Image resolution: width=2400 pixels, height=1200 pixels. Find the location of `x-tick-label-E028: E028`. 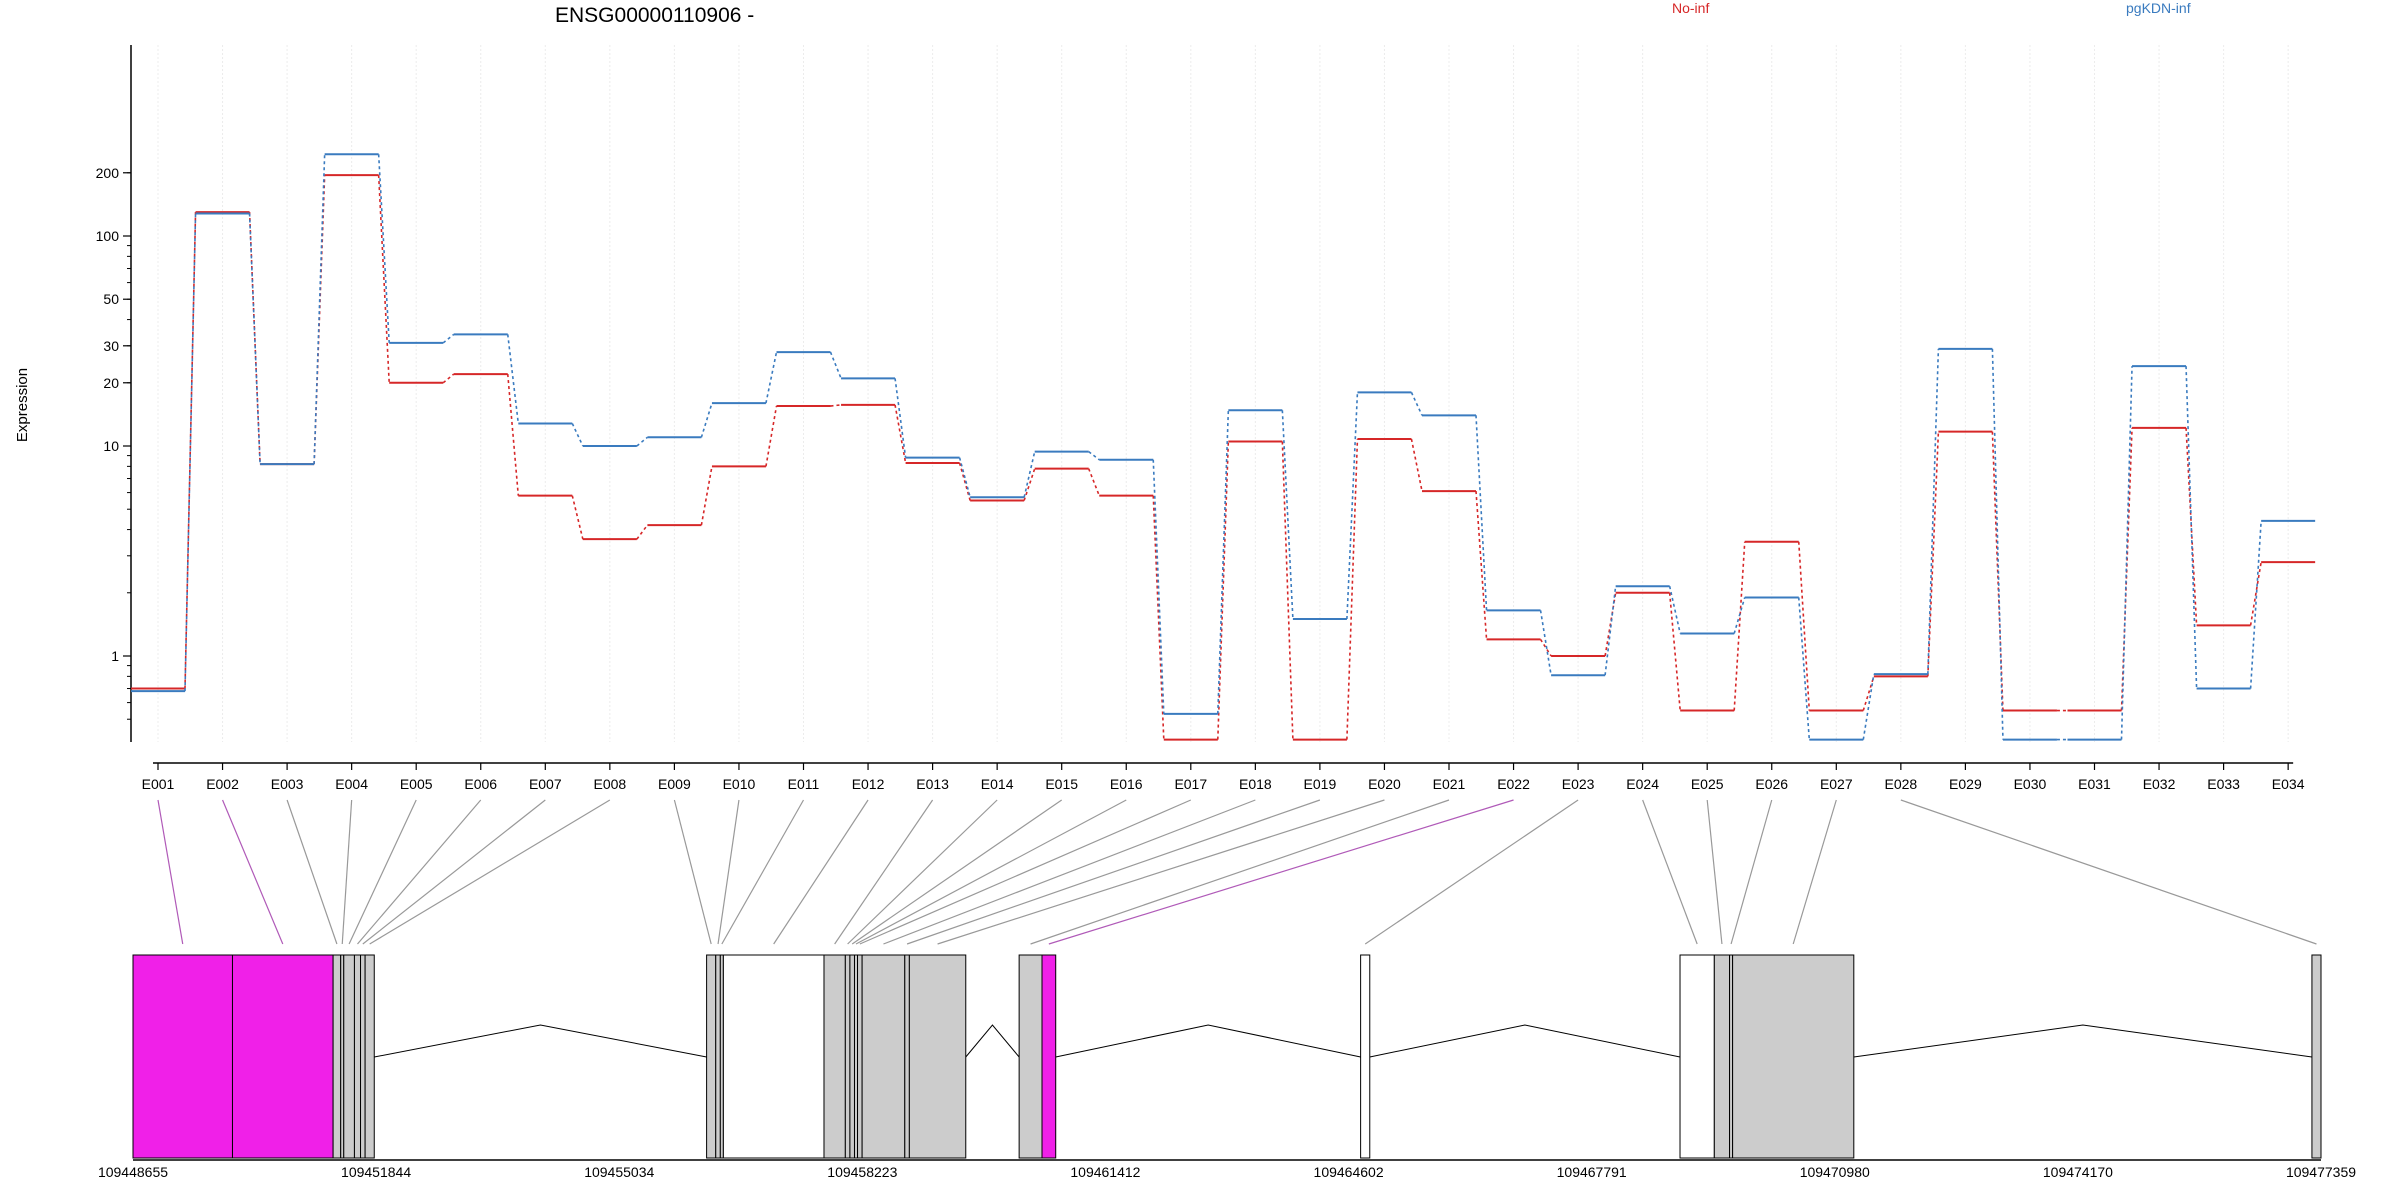

x-tick-label-E028: E028 is located at coordinates (1900, 784).